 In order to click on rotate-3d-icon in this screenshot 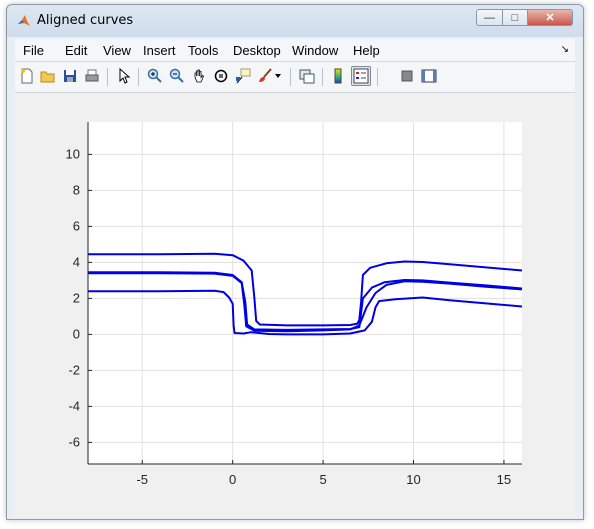, I will do `click(221, 76)`.